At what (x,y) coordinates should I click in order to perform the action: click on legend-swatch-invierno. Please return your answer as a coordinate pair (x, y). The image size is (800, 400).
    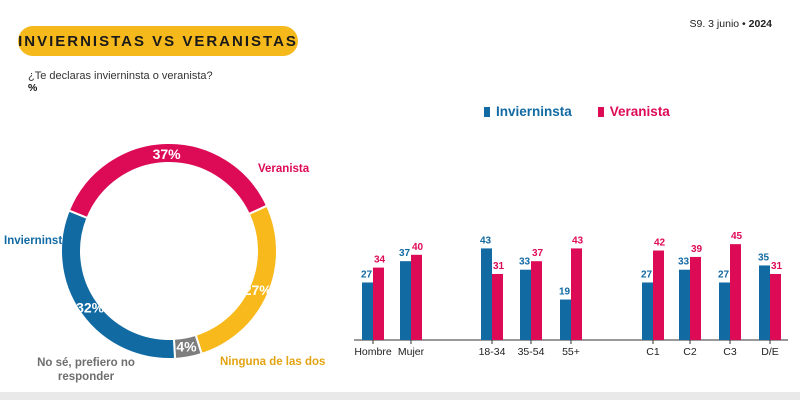
    Looking at the image, I should click on (487, 111).